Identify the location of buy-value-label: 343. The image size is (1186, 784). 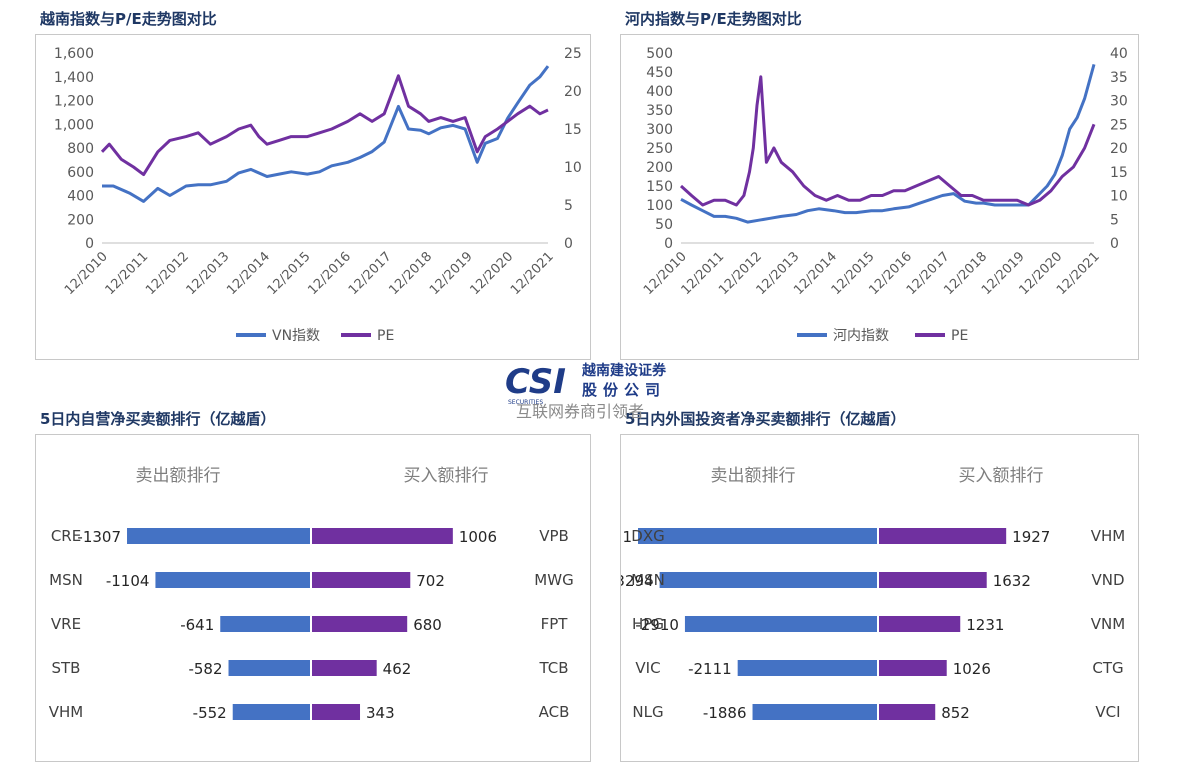
(380, 713).